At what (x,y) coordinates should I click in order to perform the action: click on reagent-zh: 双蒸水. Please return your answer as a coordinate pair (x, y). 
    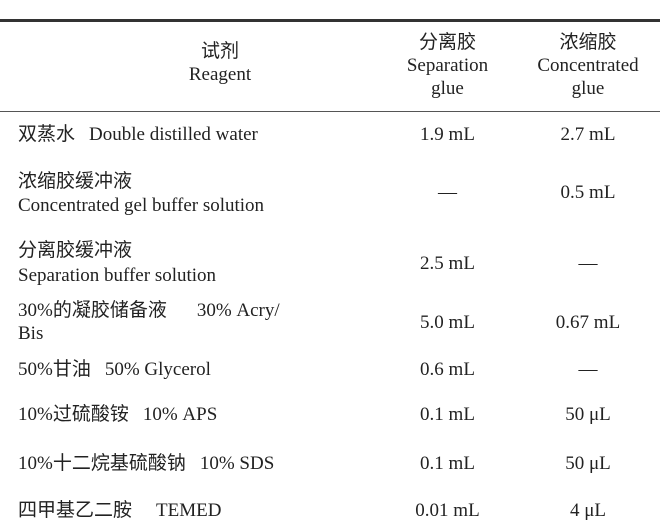
    Looking at the image, I should click on (47, 134).